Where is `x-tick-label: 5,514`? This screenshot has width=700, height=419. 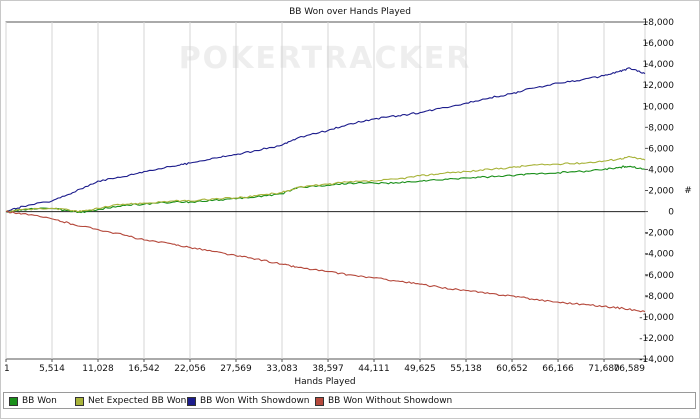 x-tick-label: 5,514 is located at coordinates (52, 369).